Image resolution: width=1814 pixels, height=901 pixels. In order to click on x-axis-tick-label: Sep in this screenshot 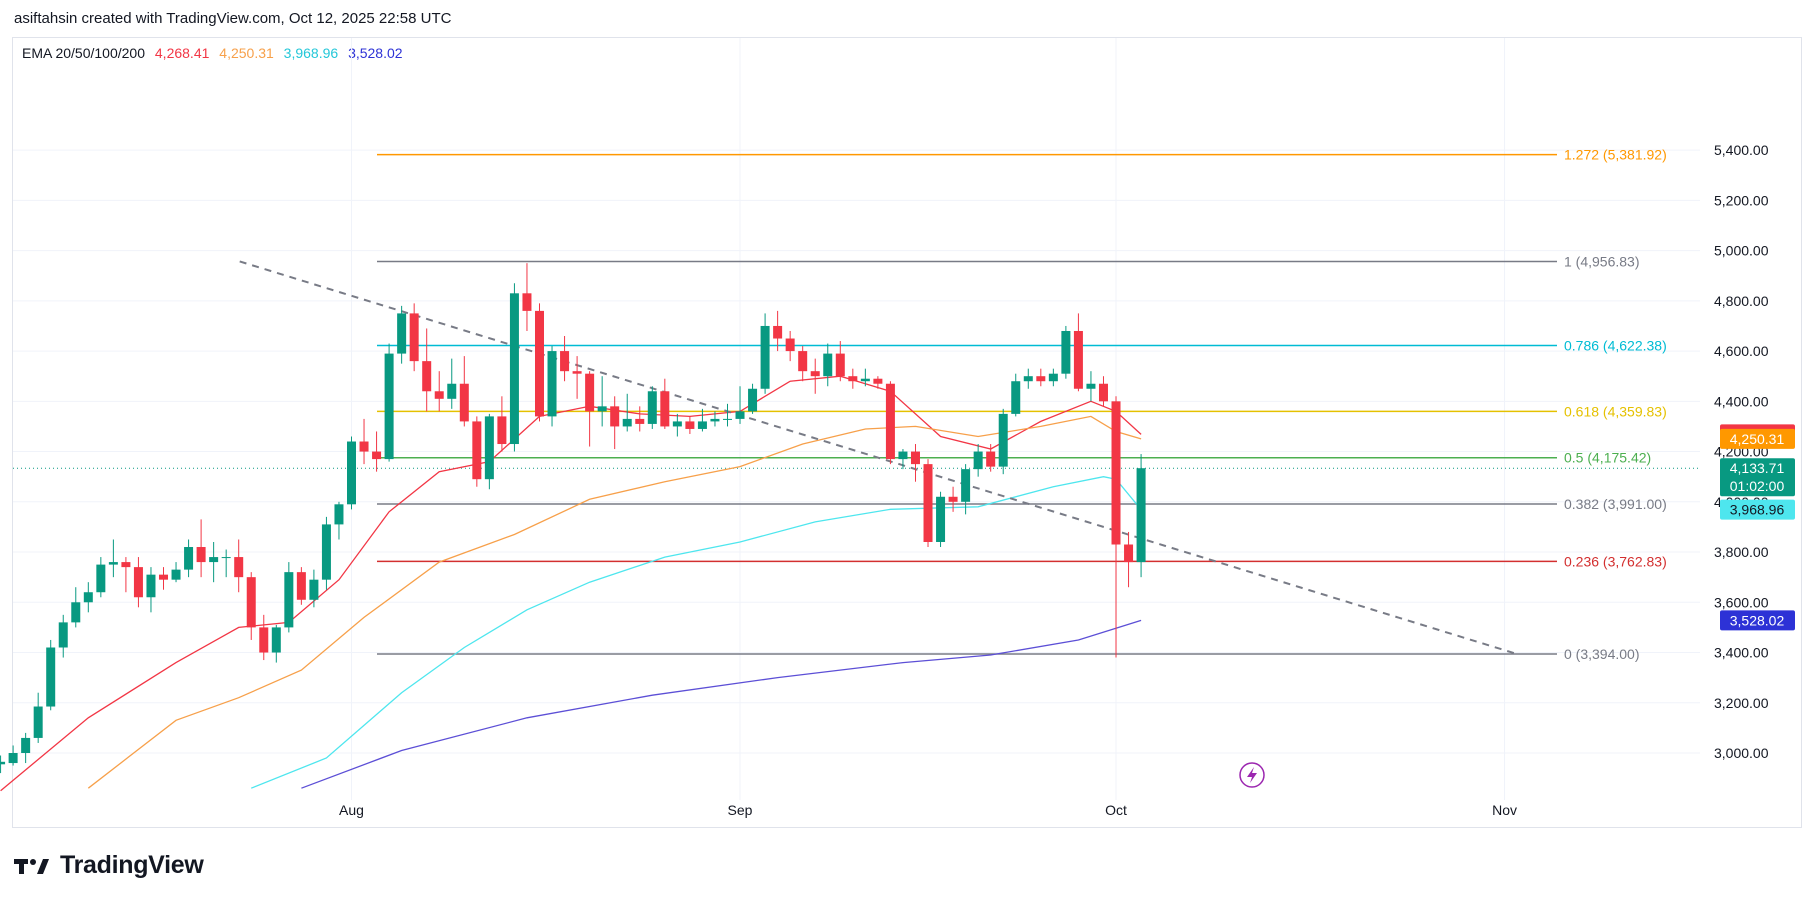, I will do `click(740, 810)`.